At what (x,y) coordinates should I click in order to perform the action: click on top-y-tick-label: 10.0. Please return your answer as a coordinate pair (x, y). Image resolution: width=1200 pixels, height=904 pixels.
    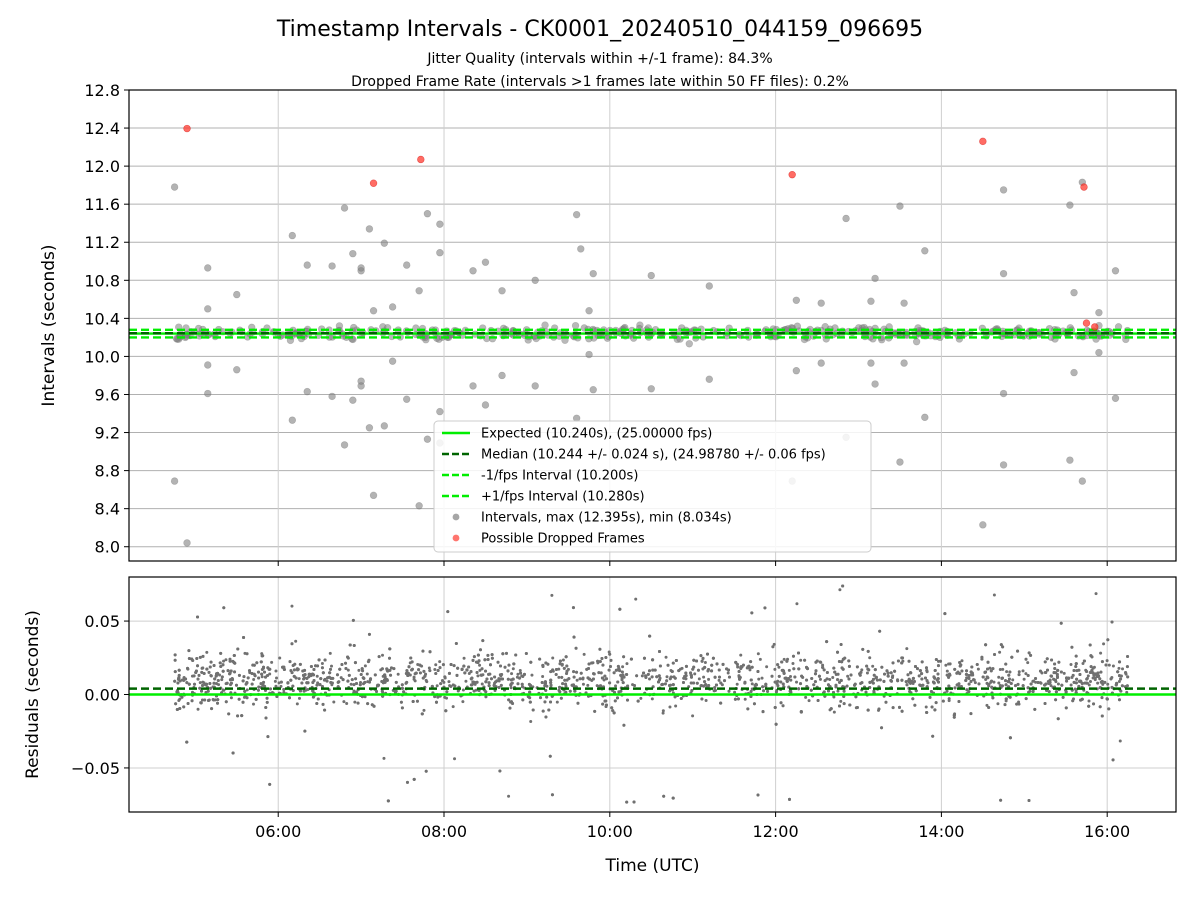
    Looking at the image, I should click on (102, 356).